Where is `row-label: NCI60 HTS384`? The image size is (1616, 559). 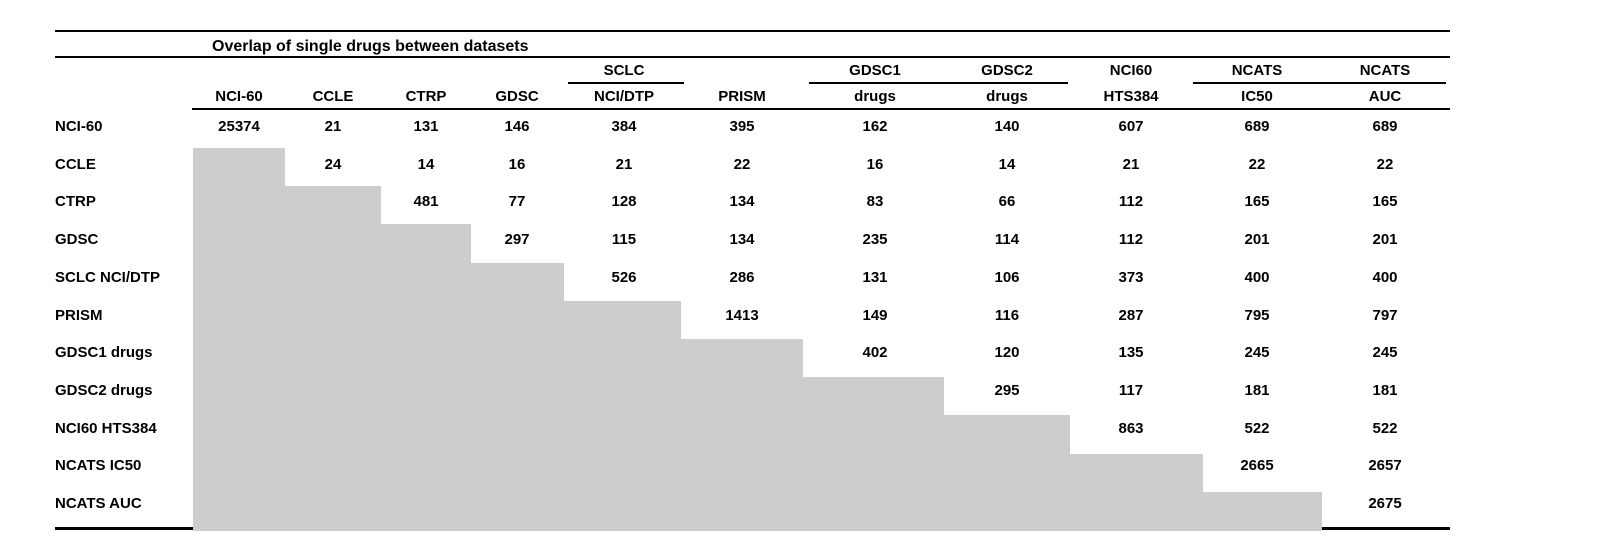 row-label: NCI60 HTS384 is located at coordinates (106, 428).